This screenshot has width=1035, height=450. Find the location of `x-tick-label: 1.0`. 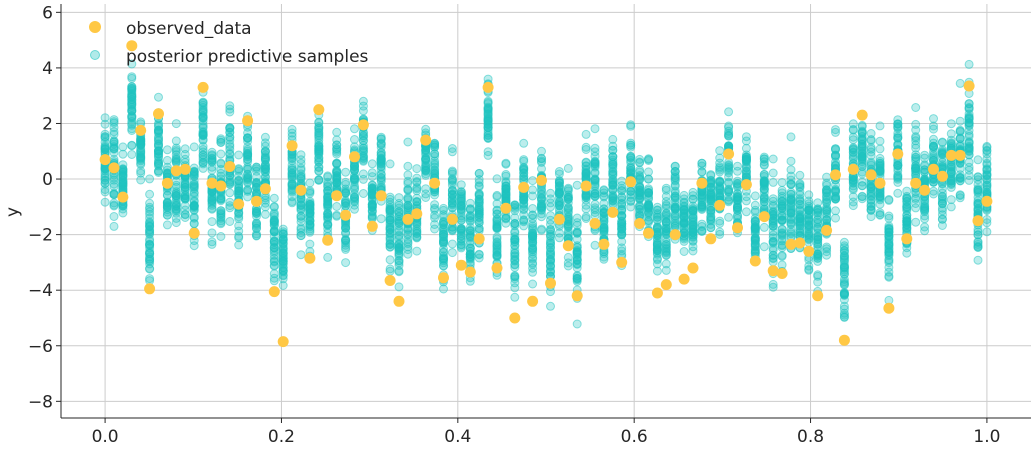

x-tick-label: 1.0 is located at coordinates (986, 437).